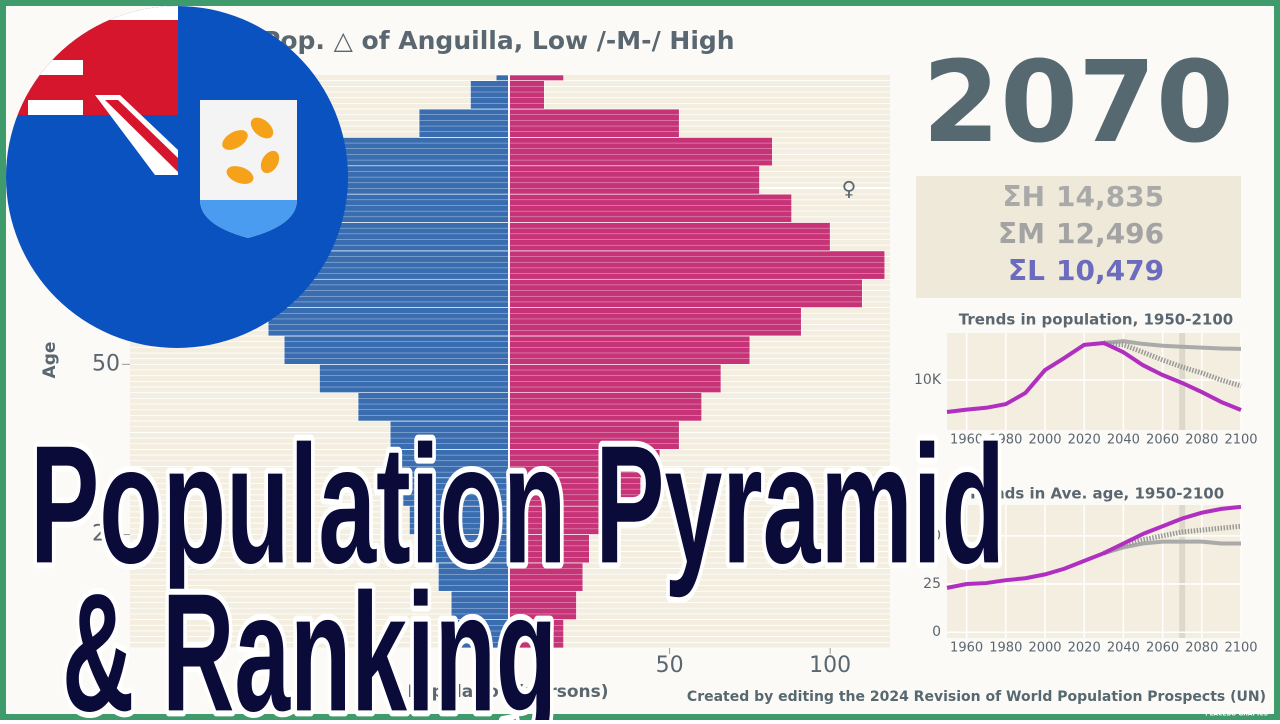 The width and height of the screenshot is (1280, 724). I want to click on y-tick-label: 25, so click(932, 584).